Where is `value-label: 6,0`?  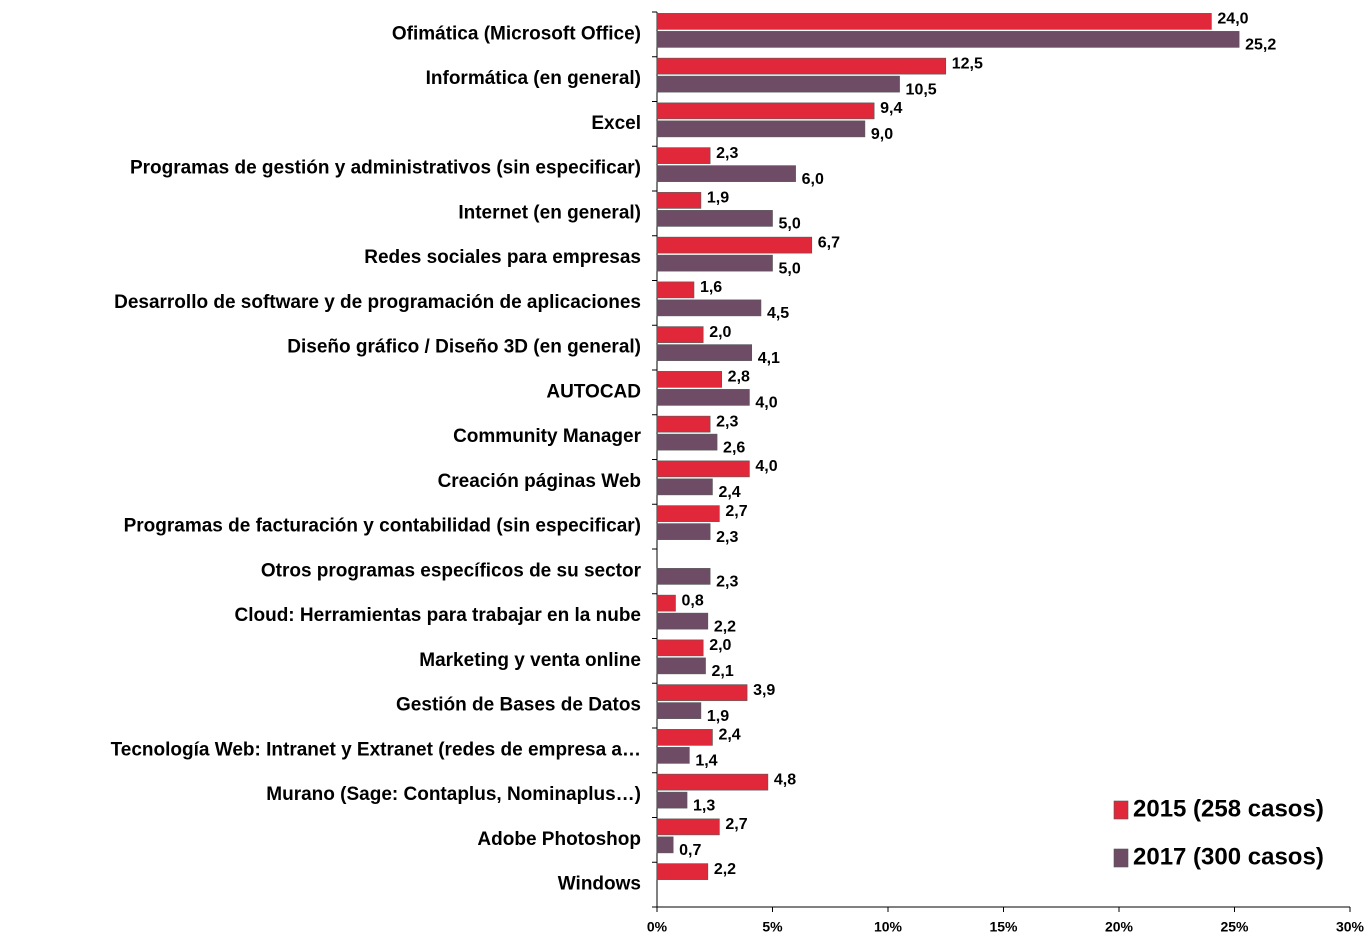
value-label: 6,0 is located at coordinates (813, 179).